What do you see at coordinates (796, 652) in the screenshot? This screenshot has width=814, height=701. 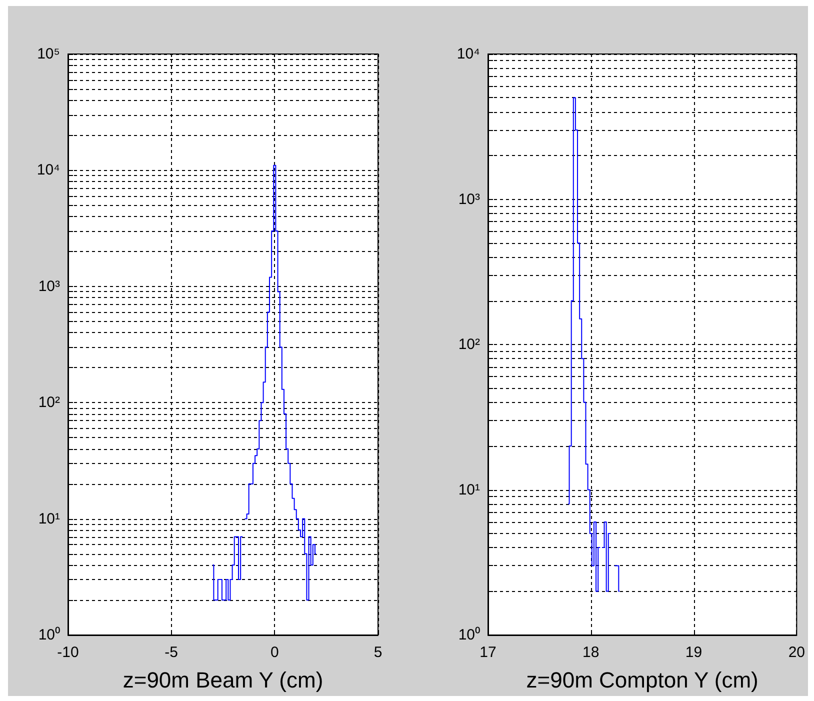 I see `x-tick-label: 20` at bounding box center [796, 652].